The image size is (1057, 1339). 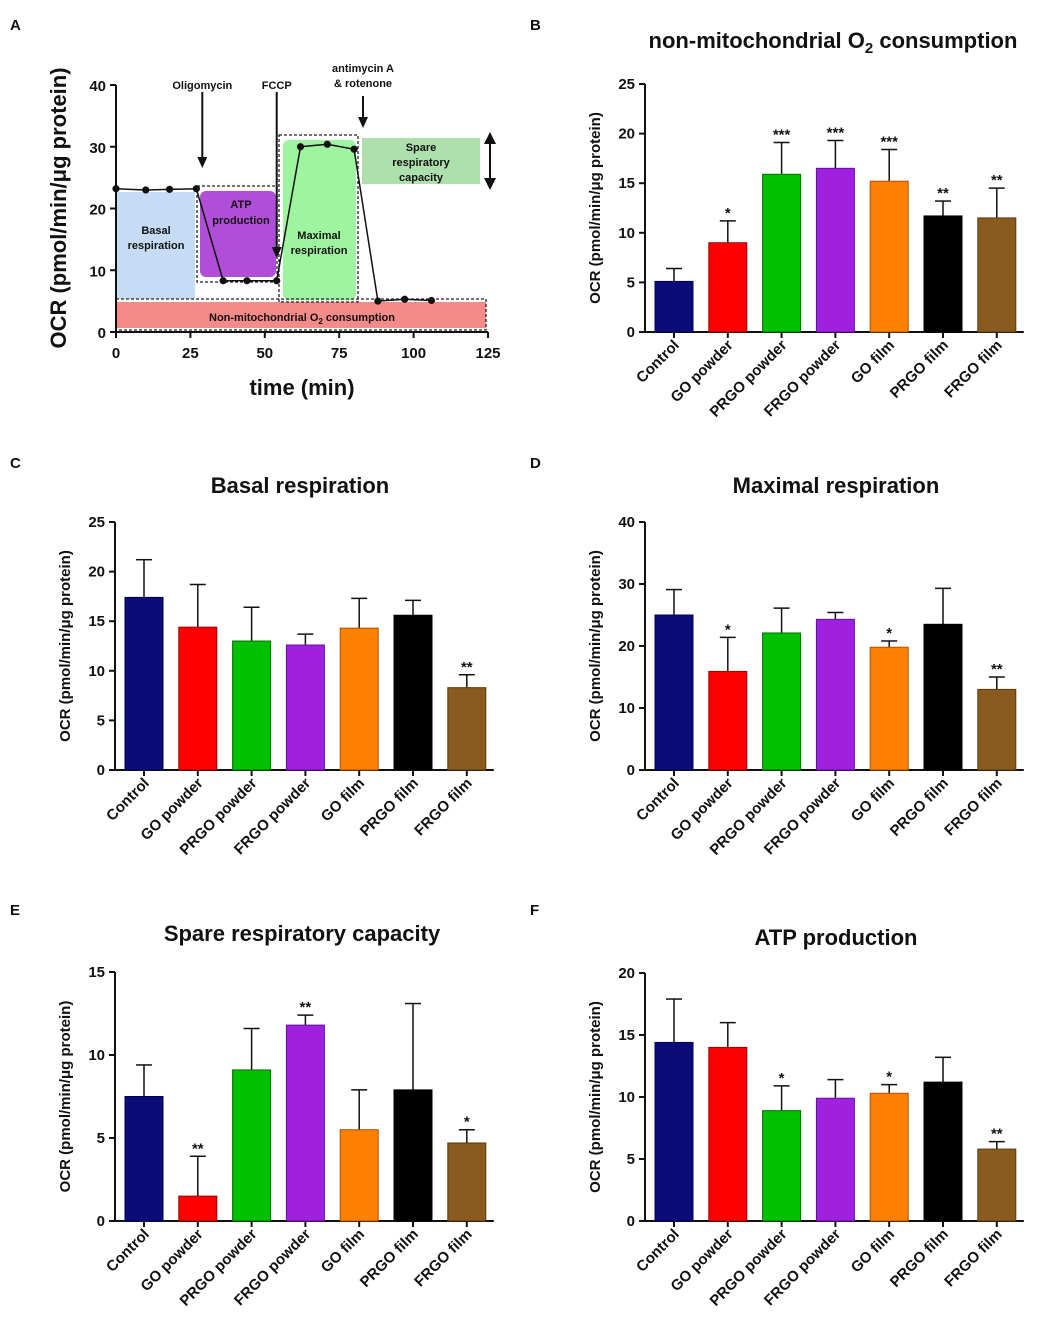 What do you see at coordinates (155, 231) in the screenshot?
I see `basal-label: Basal` at bounding box center [155, 231].